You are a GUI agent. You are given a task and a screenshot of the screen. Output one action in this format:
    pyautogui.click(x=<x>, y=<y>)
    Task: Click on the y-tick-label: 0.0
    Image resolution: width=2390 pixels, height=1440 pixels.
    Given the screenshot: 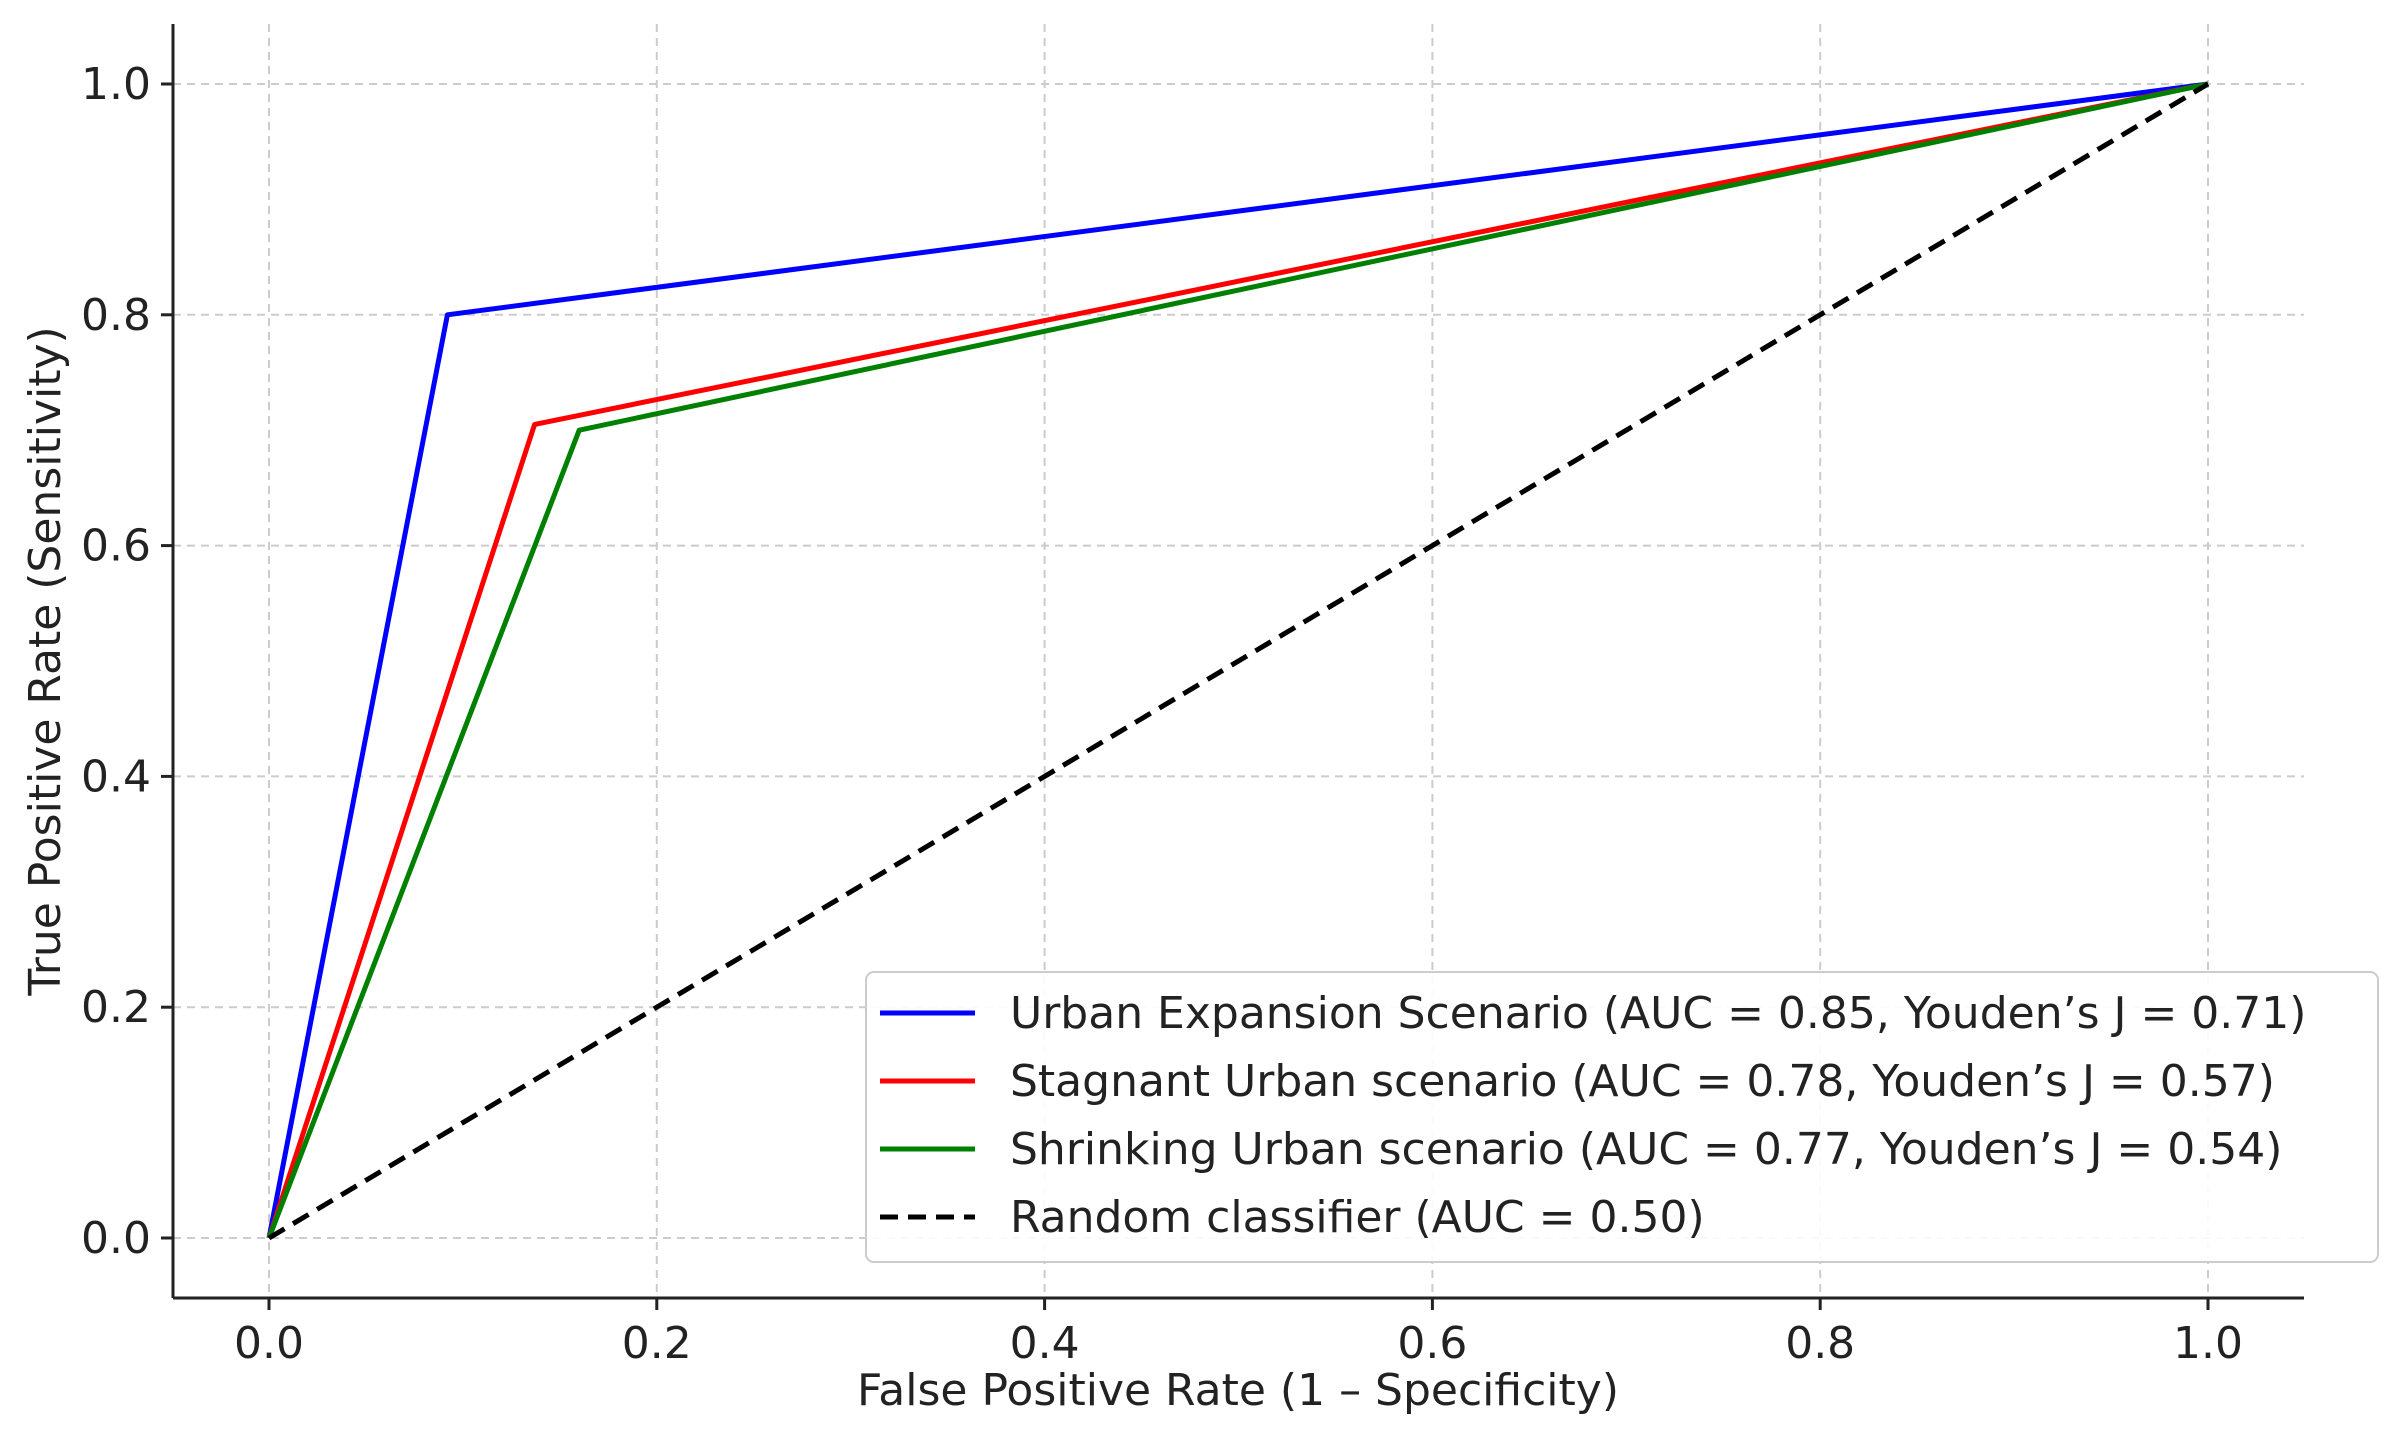 What is the action you would take?
    pyautogui.click(x=116, y=1238)
    